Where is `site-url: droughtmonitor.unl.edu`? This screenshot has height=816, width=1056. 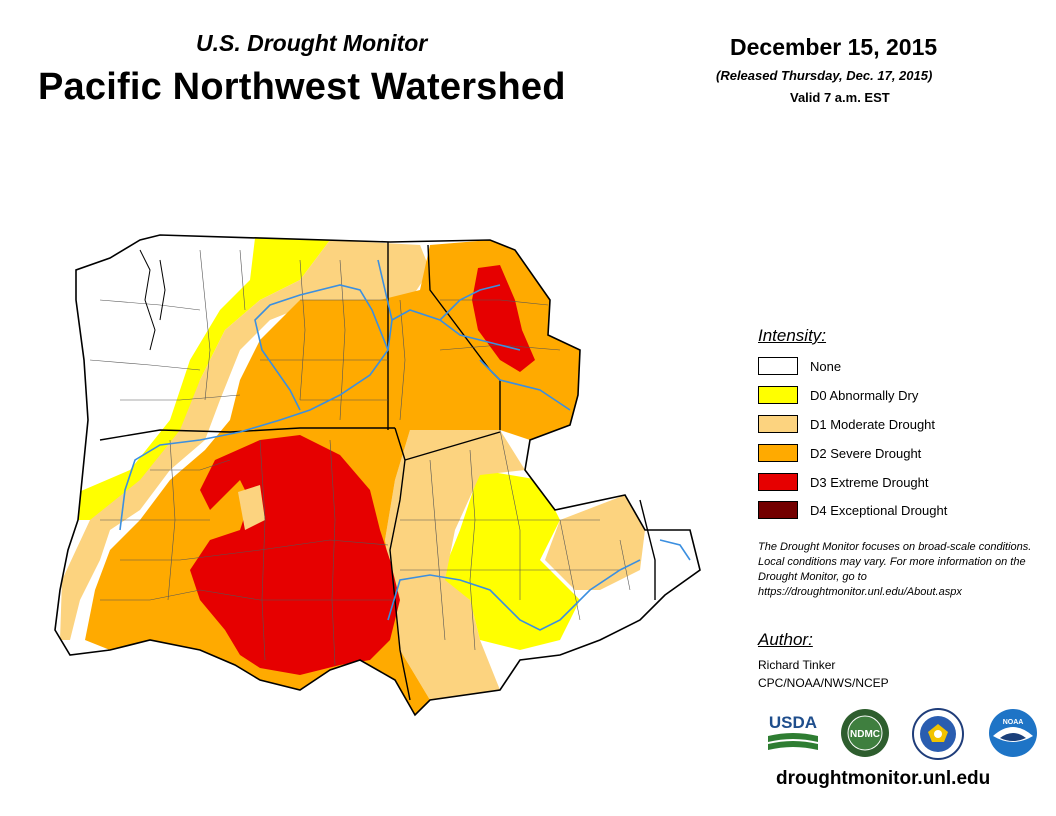 site-url: droughtmonitor.unl.edu is located at coordinates (883, 778).